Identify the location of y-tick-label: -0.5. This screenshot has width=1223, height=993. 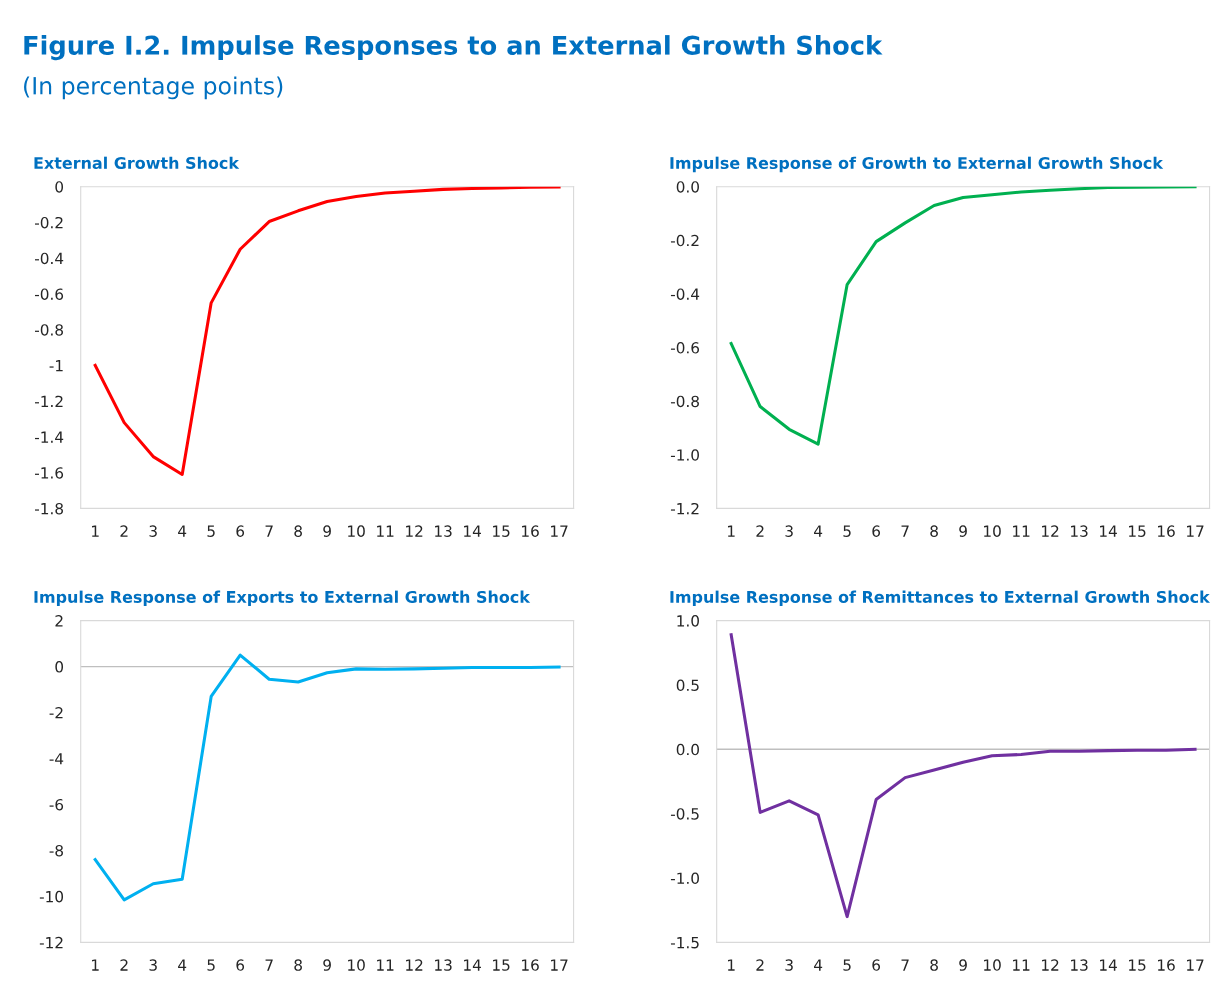
(684, 814).